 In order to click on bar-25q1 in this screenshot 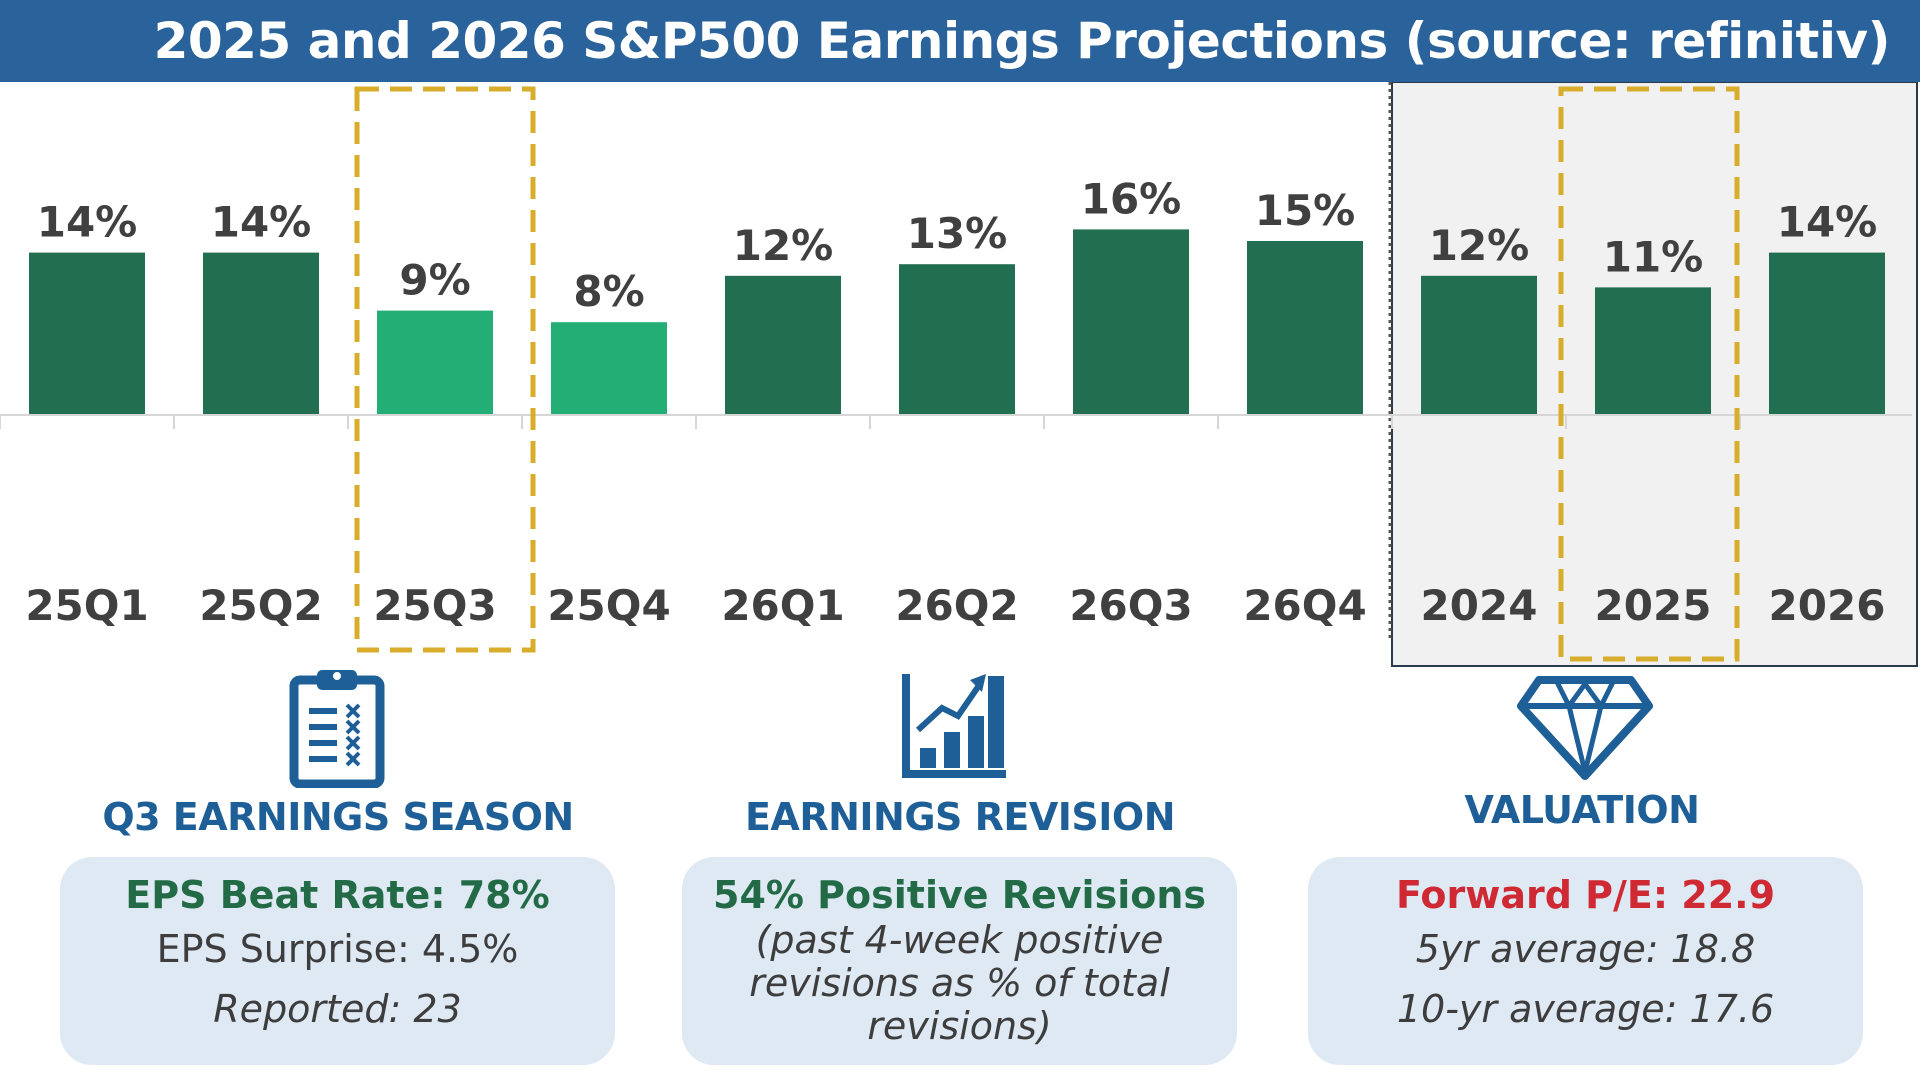, I will do `click(87, 333)`.